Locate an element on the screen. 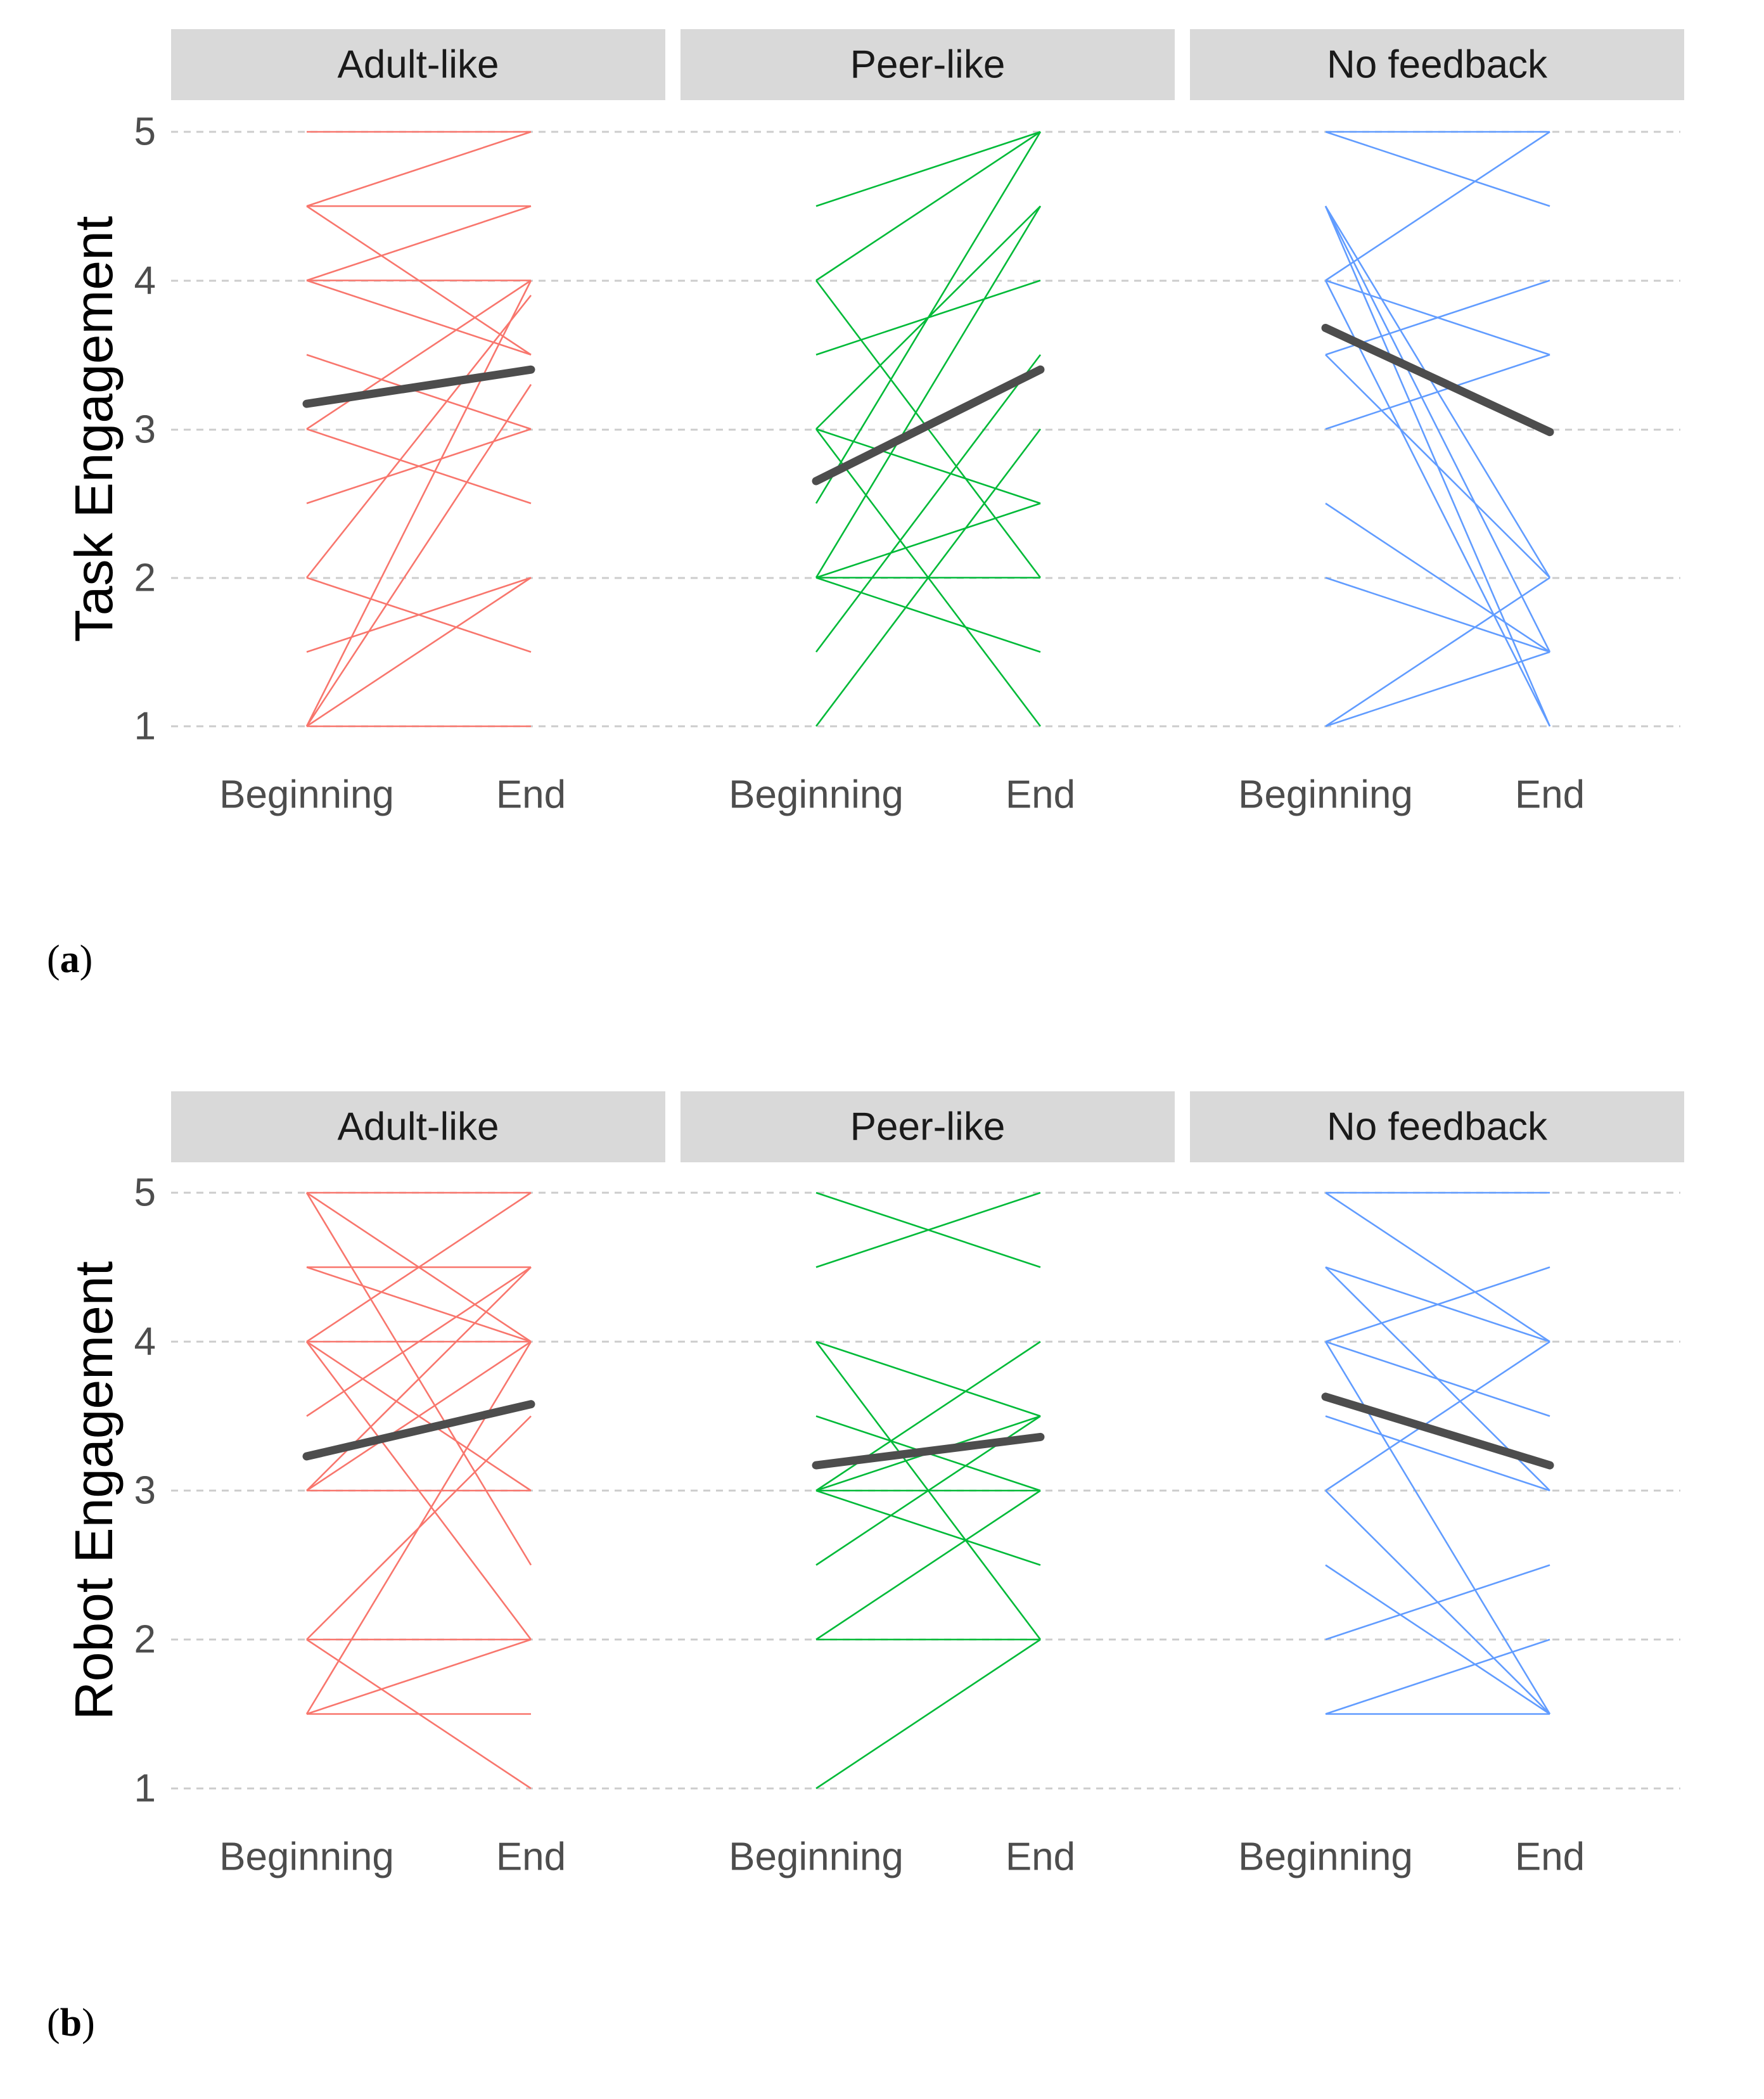  chart-a-strips: Adult-like Peer-like No feedback is located at coordinates (927, 64).